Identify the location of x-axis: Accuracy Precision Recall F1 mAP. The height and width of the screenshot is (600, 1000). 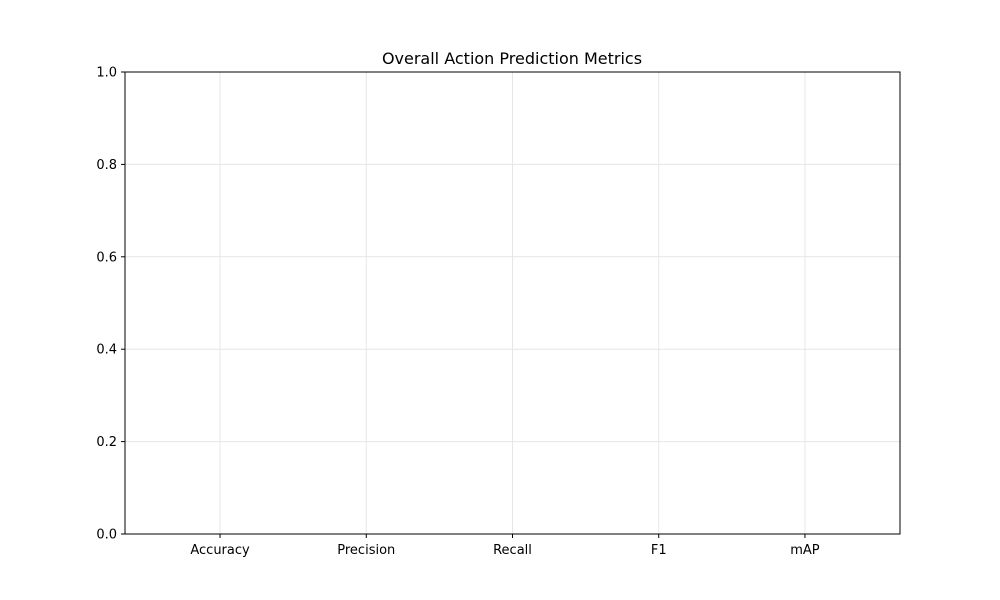
(505, 546).